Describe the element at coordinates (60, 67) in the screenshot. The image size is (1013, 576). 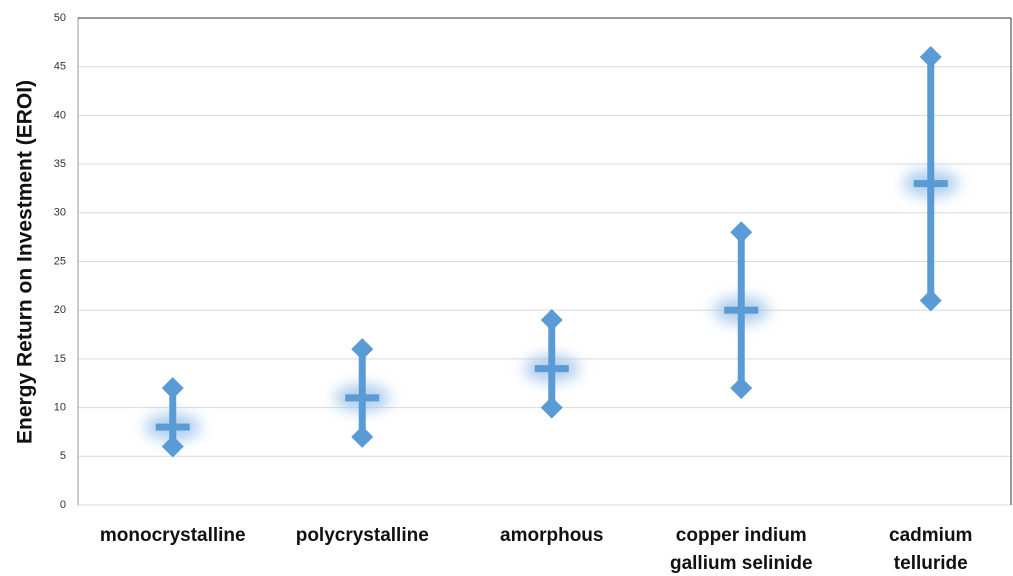
I see `y-tick-label: 45` at that location.